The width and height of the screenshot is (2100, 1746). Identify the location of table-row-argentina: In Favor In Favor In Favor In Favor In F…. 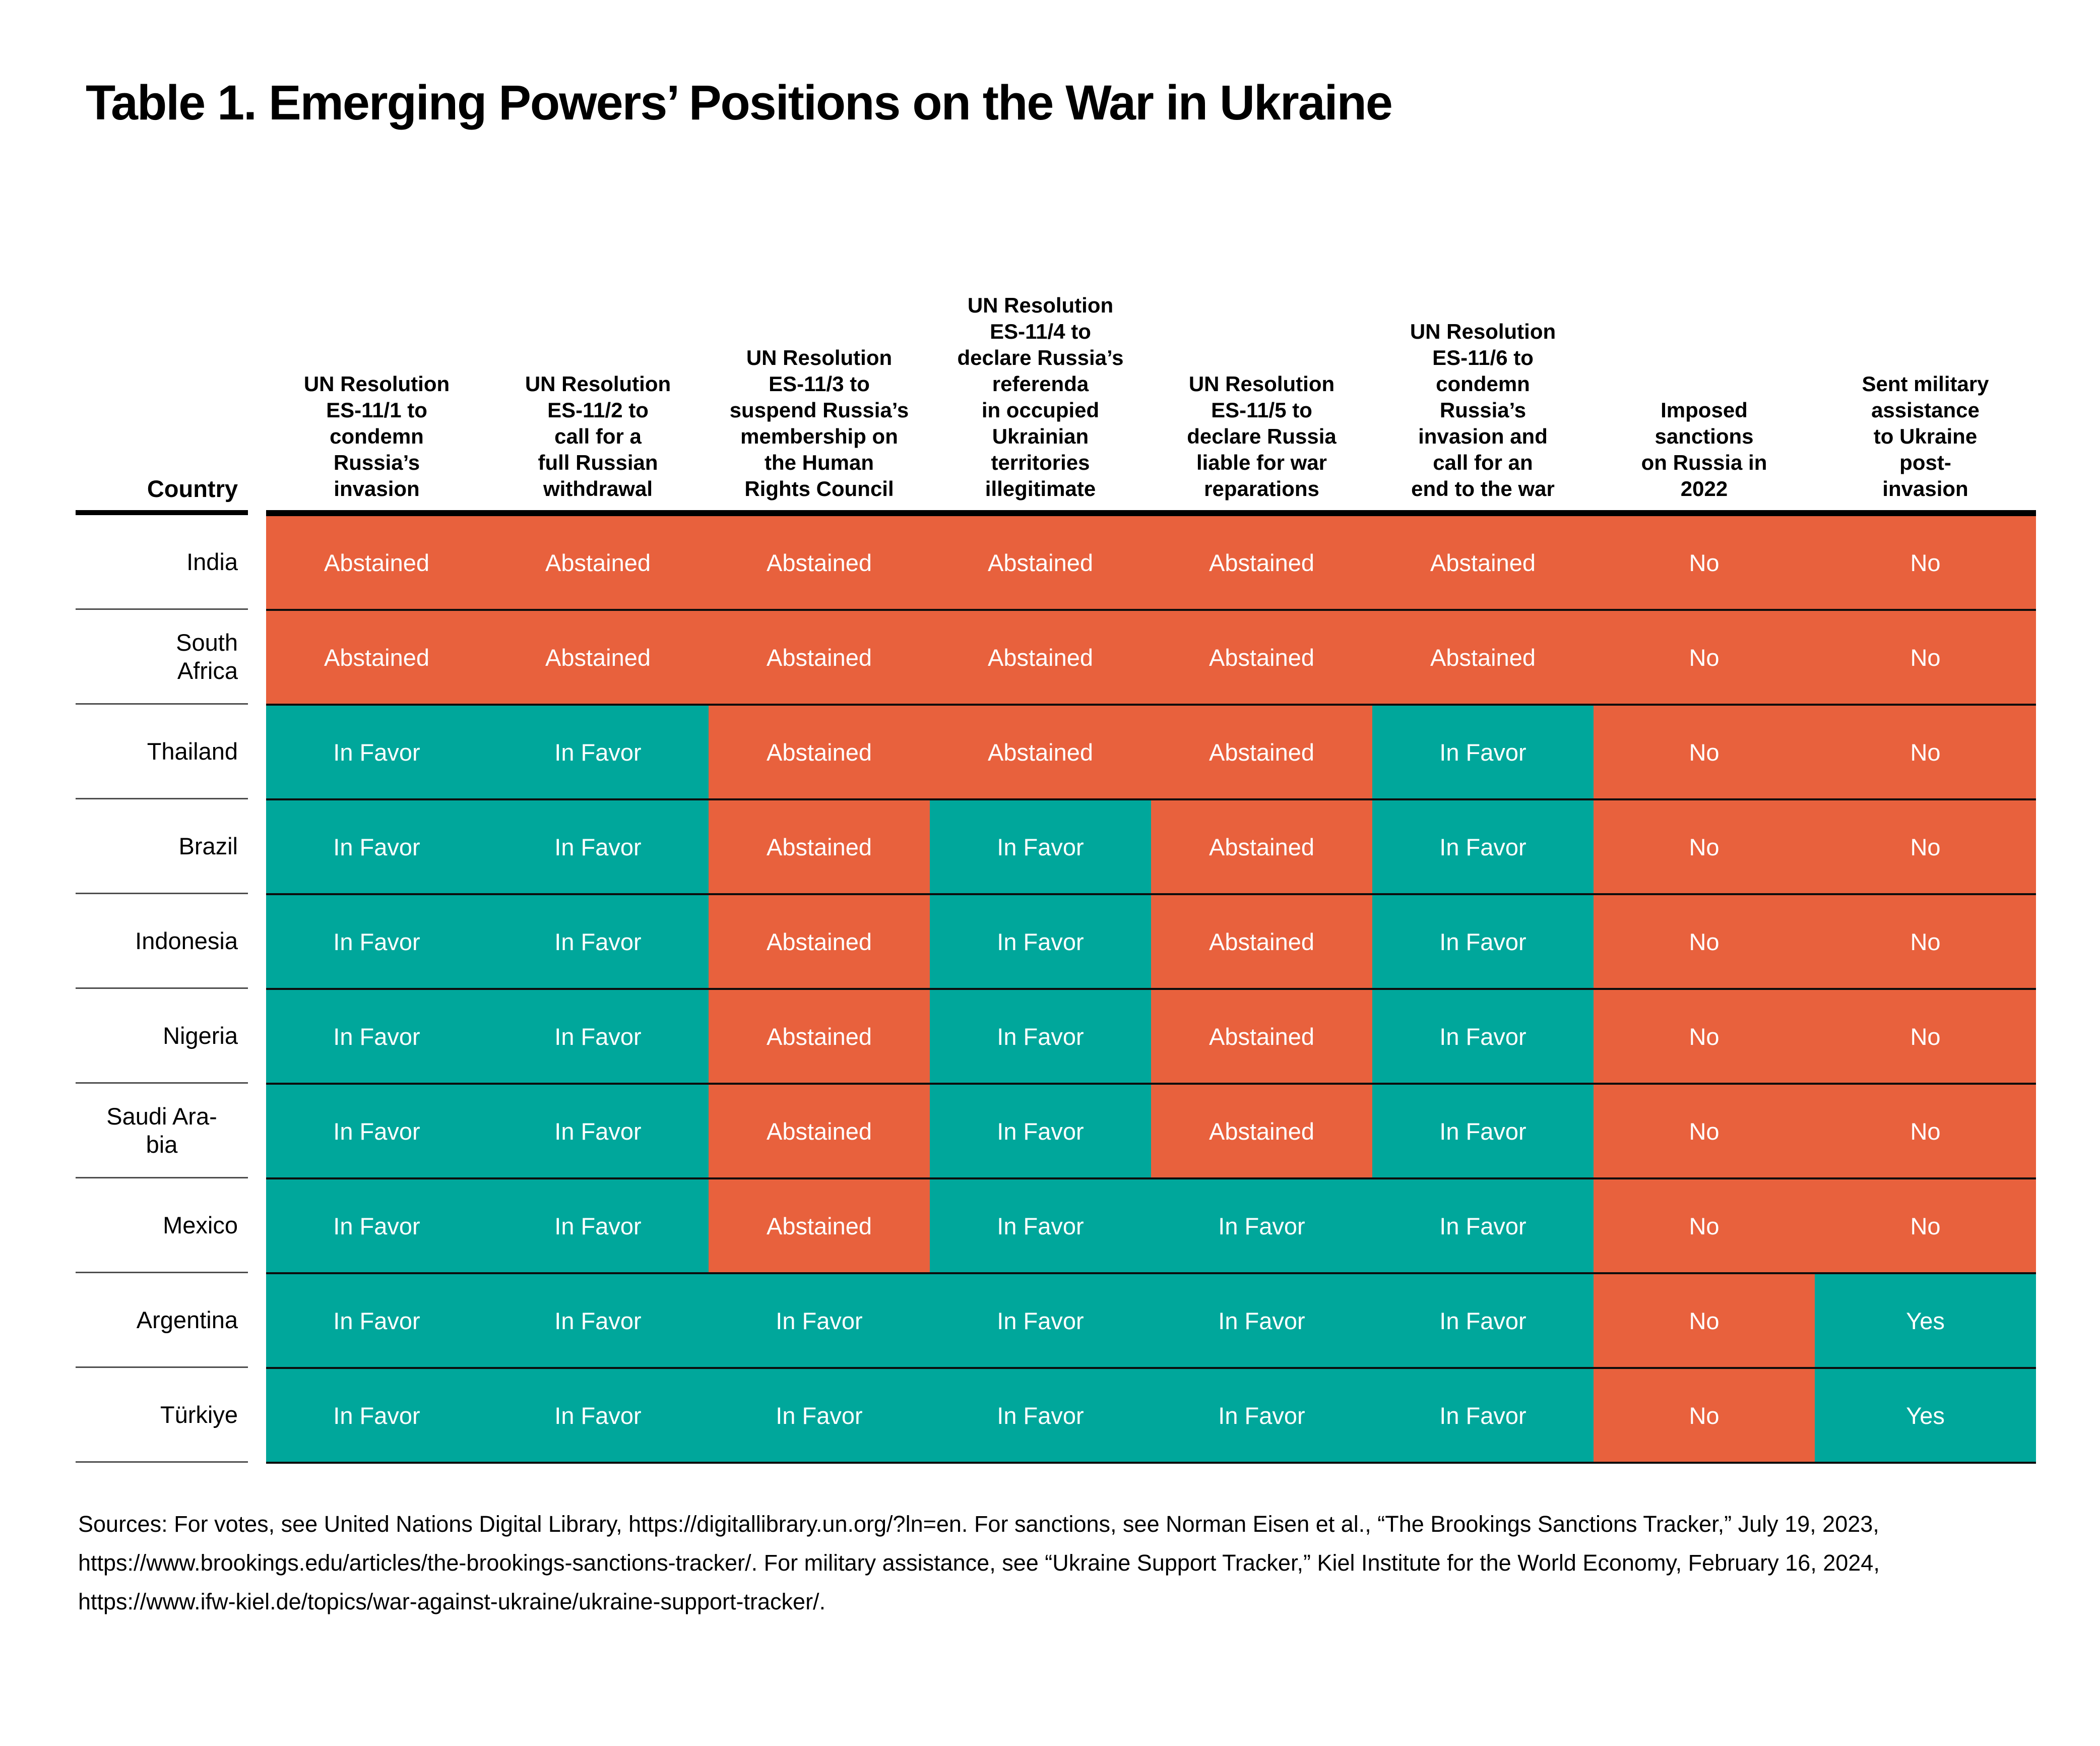
(1151, 1321).